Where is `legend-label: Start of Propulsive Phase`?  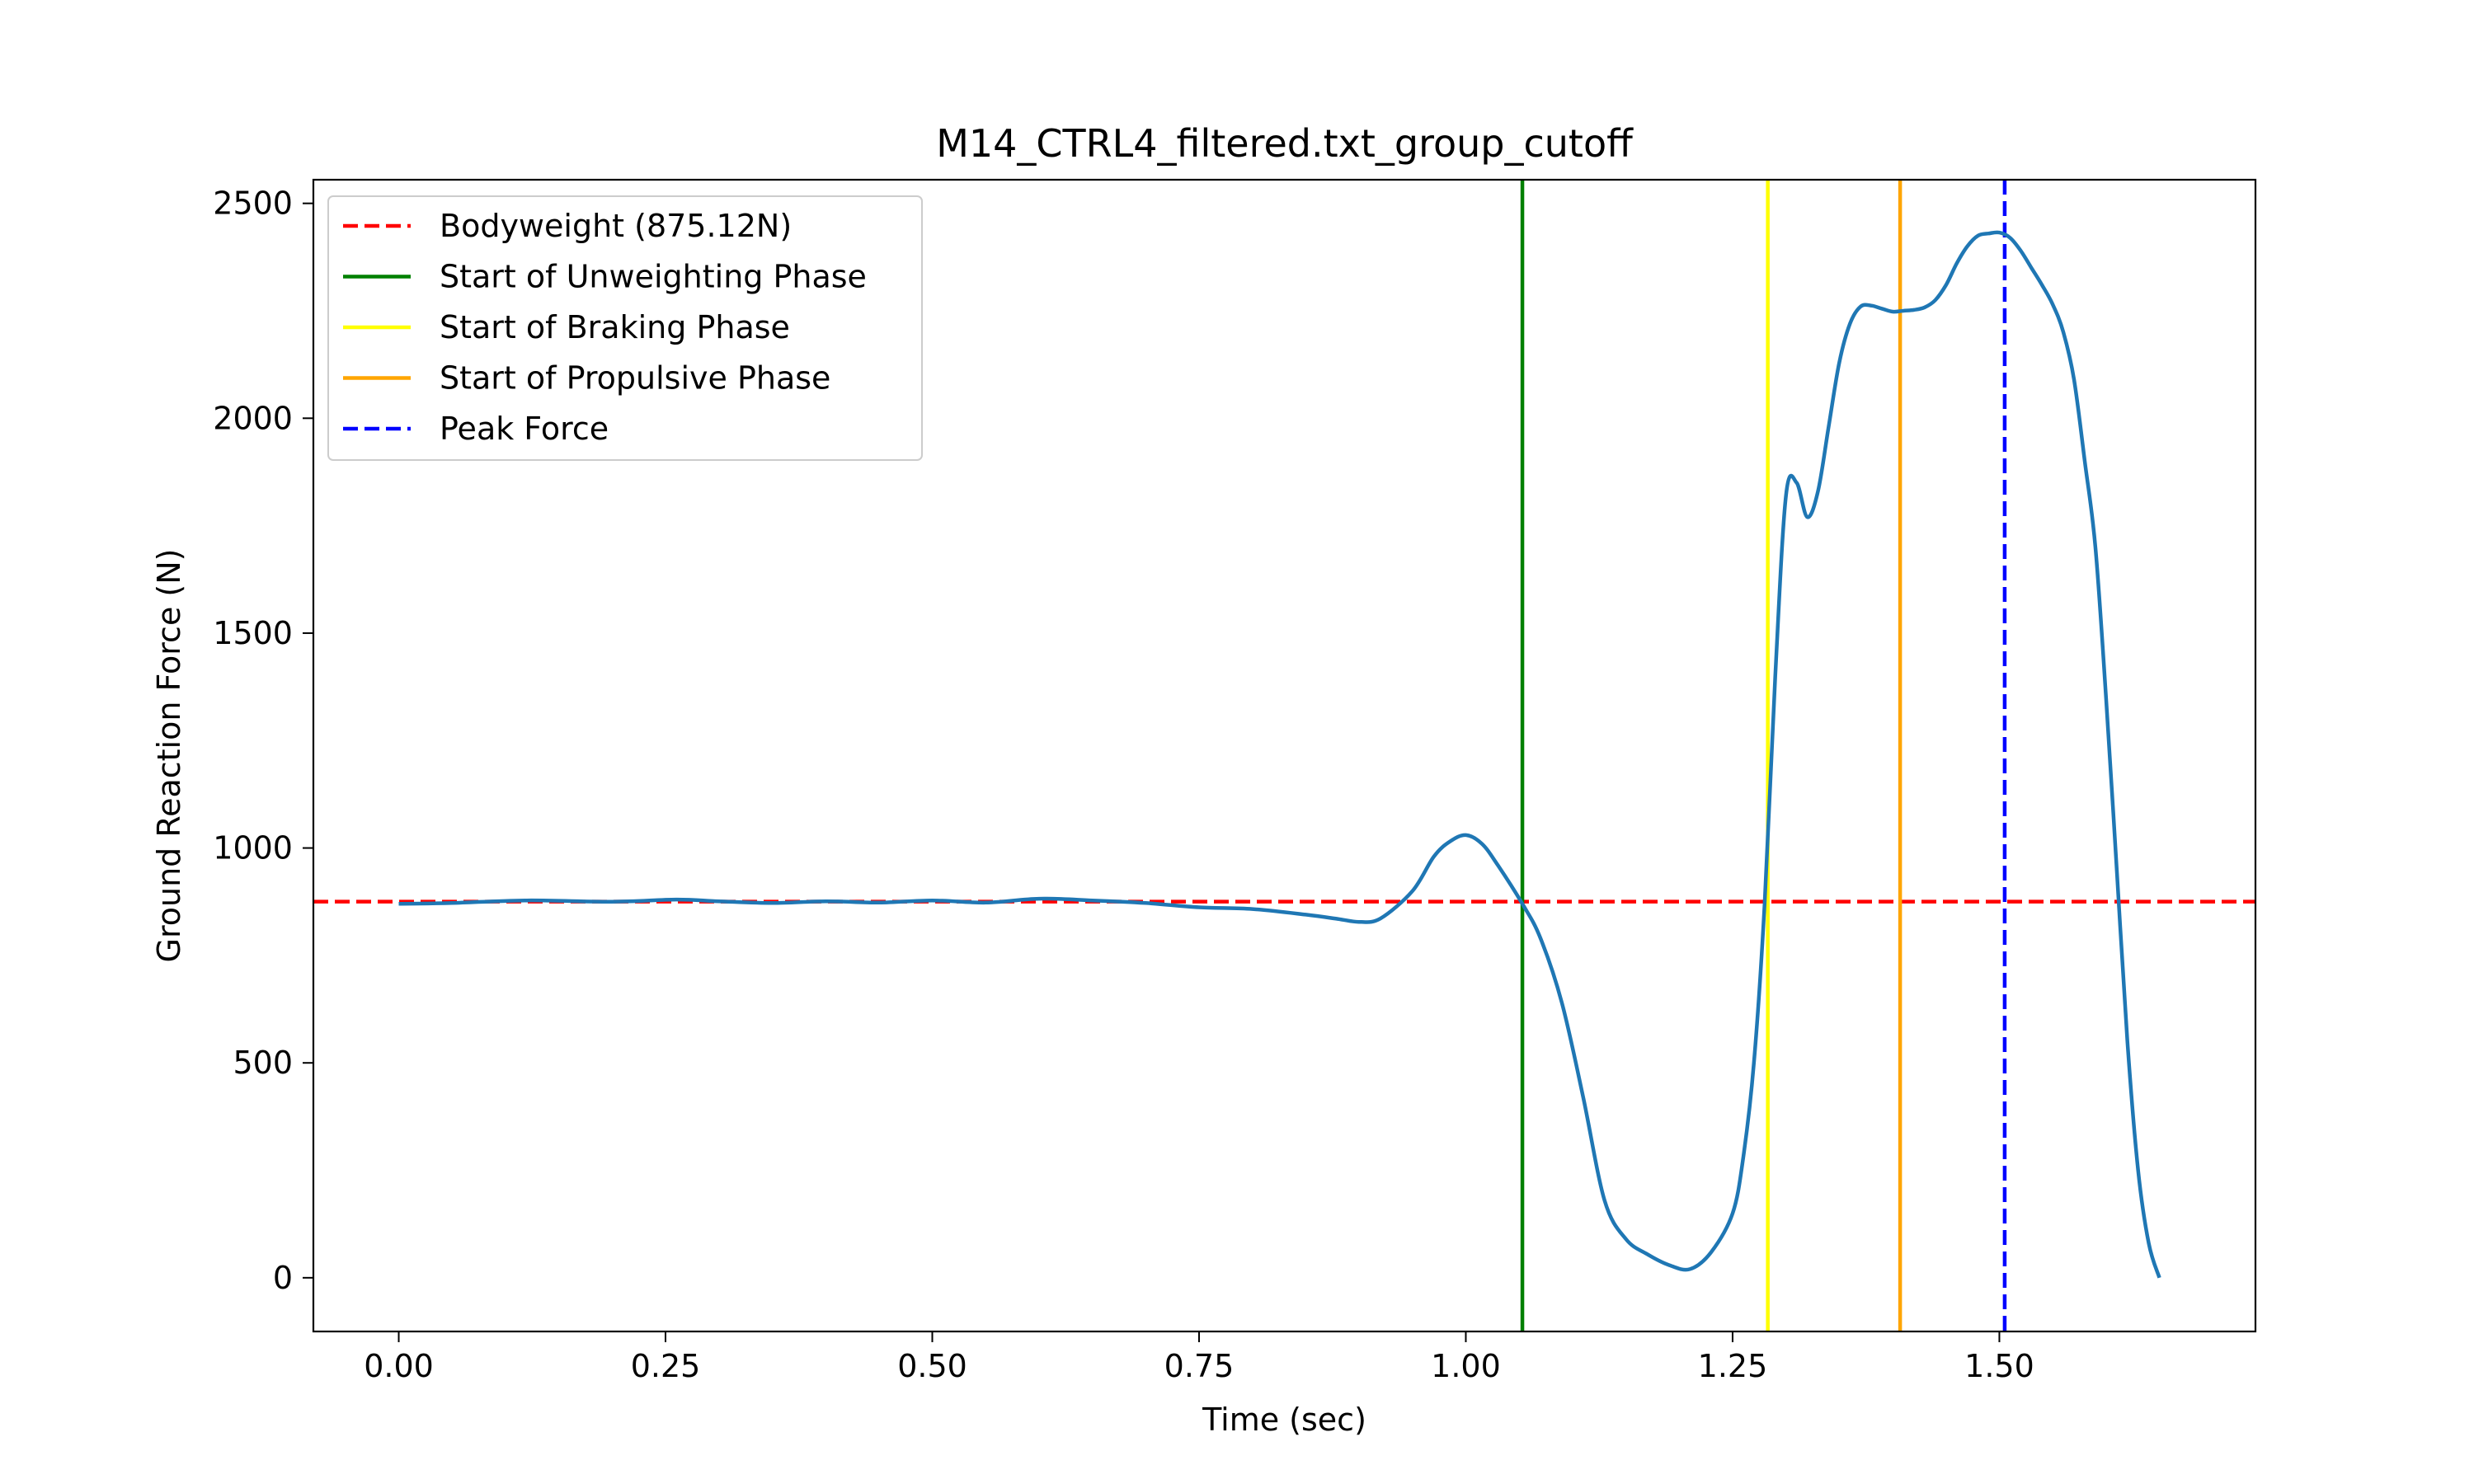 legend-label: Start of Propulsive Phase is located at coordinates (635, 378).